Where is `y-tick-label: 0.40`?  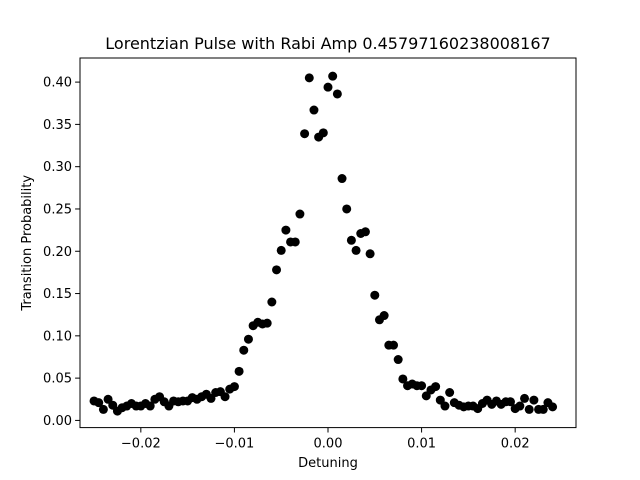
y-tick-label: 0.40 is located at coordinates (57, 83).